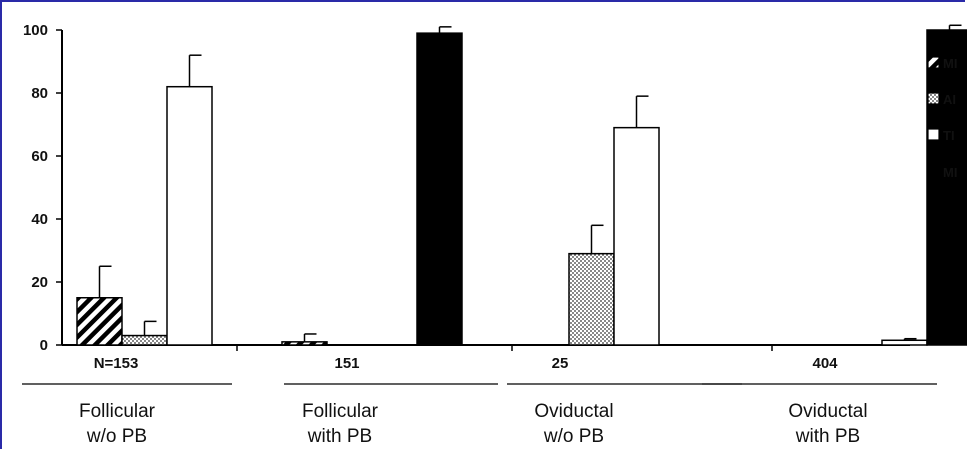 The width and height of the screenshot is (967, 449). What do you see at coordinates (39, 93) in the screenshot?
I see `y-tick-label: 80` at bounding box center [39, 93].